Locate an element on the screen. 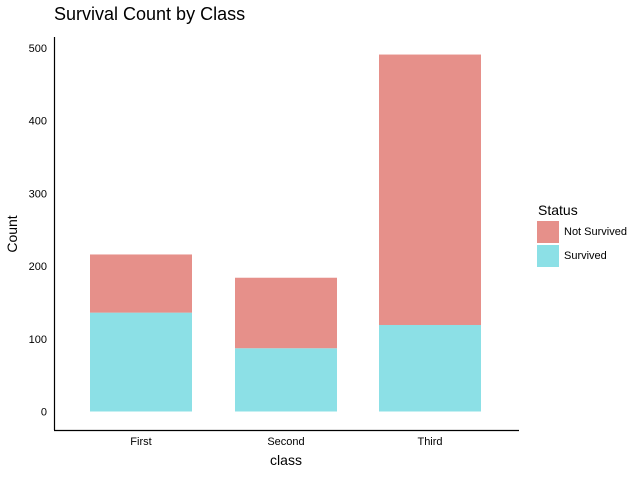  chart-title: Survival Count by Class is located at coordinates (149, 14).